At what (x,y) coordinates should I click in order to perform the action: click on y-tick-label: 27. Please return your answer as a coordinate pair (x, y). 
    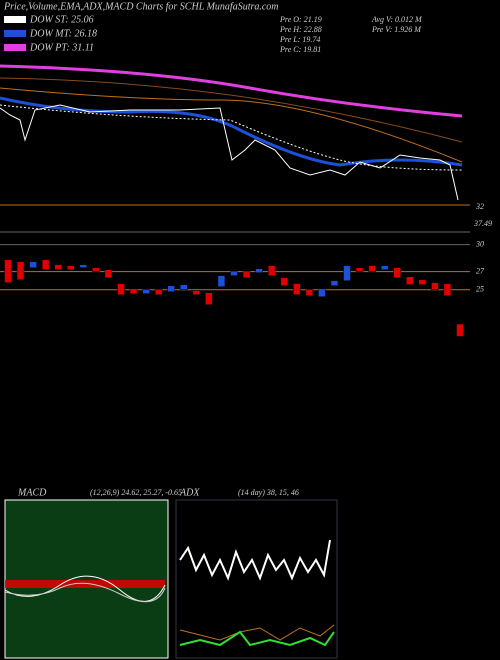
    Looking at the image, I should click on (480, 270).